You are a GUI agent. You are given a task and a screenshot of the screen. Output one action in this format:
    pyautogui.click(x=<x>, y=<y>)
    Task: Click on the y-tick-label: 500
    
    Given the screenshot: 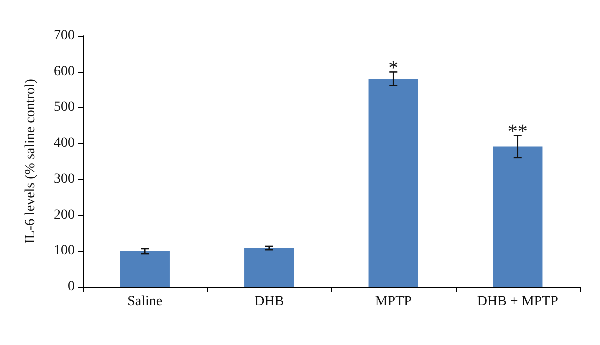 What is the action you would take?
    pyautogui.click(x=64, y=108)
    